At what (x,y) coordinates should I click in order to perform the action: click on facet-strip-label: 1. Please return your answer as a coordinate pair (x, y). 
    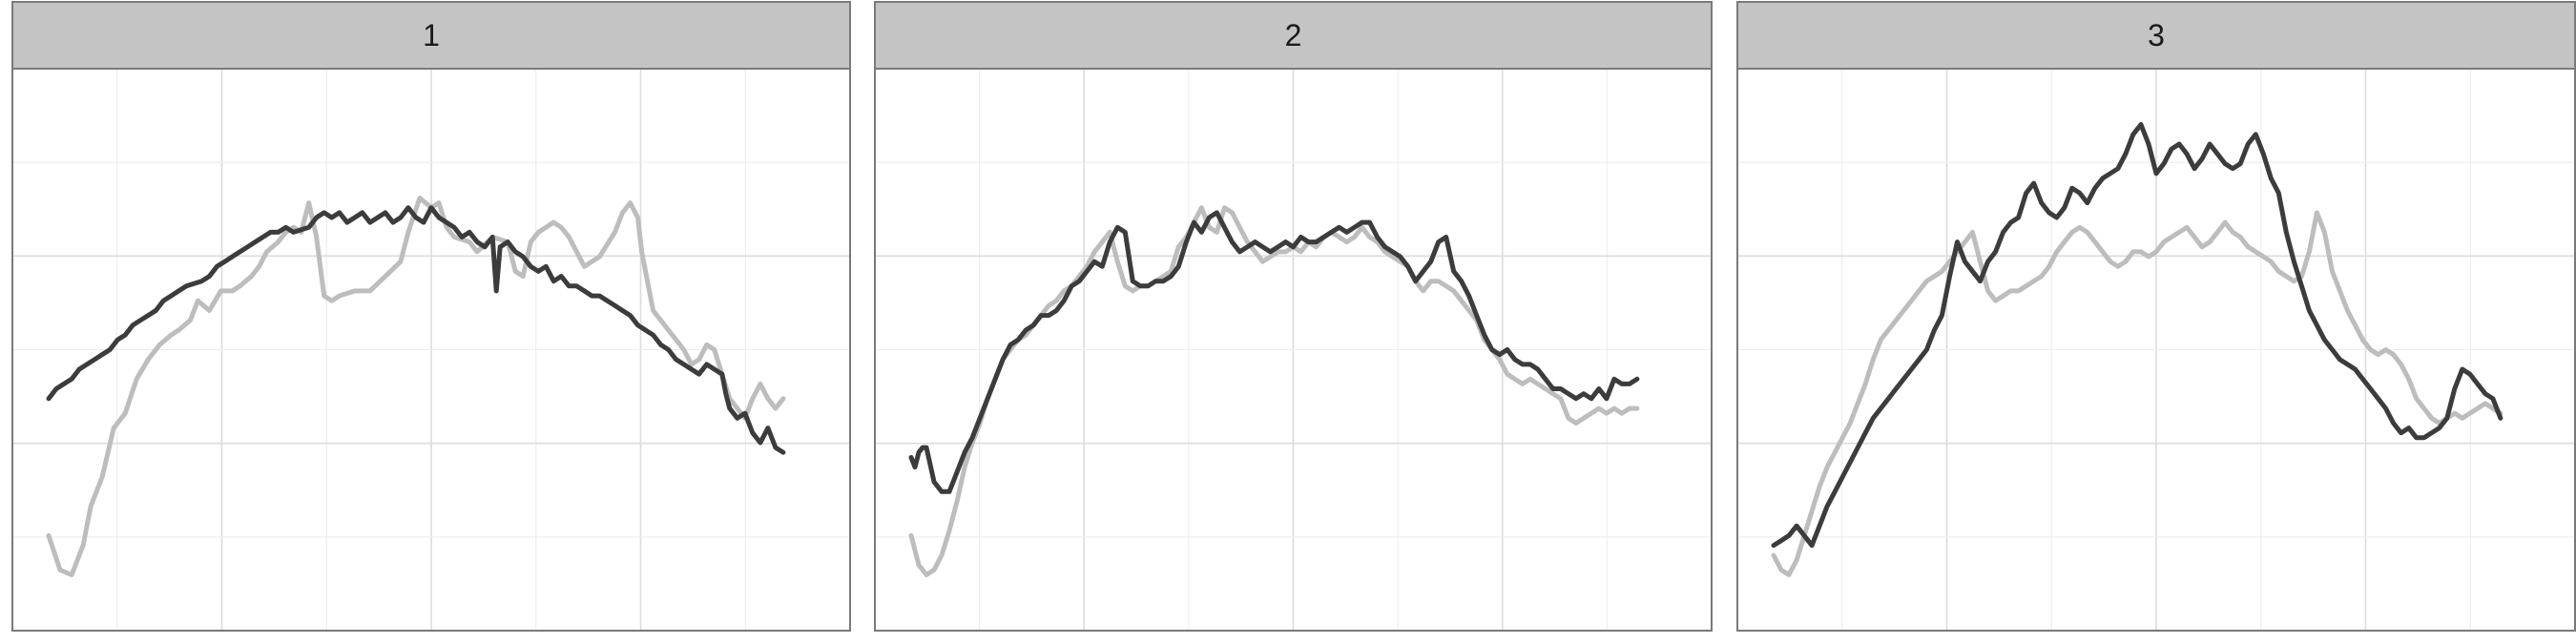
    Looking at the image, I should click on (431, 35).